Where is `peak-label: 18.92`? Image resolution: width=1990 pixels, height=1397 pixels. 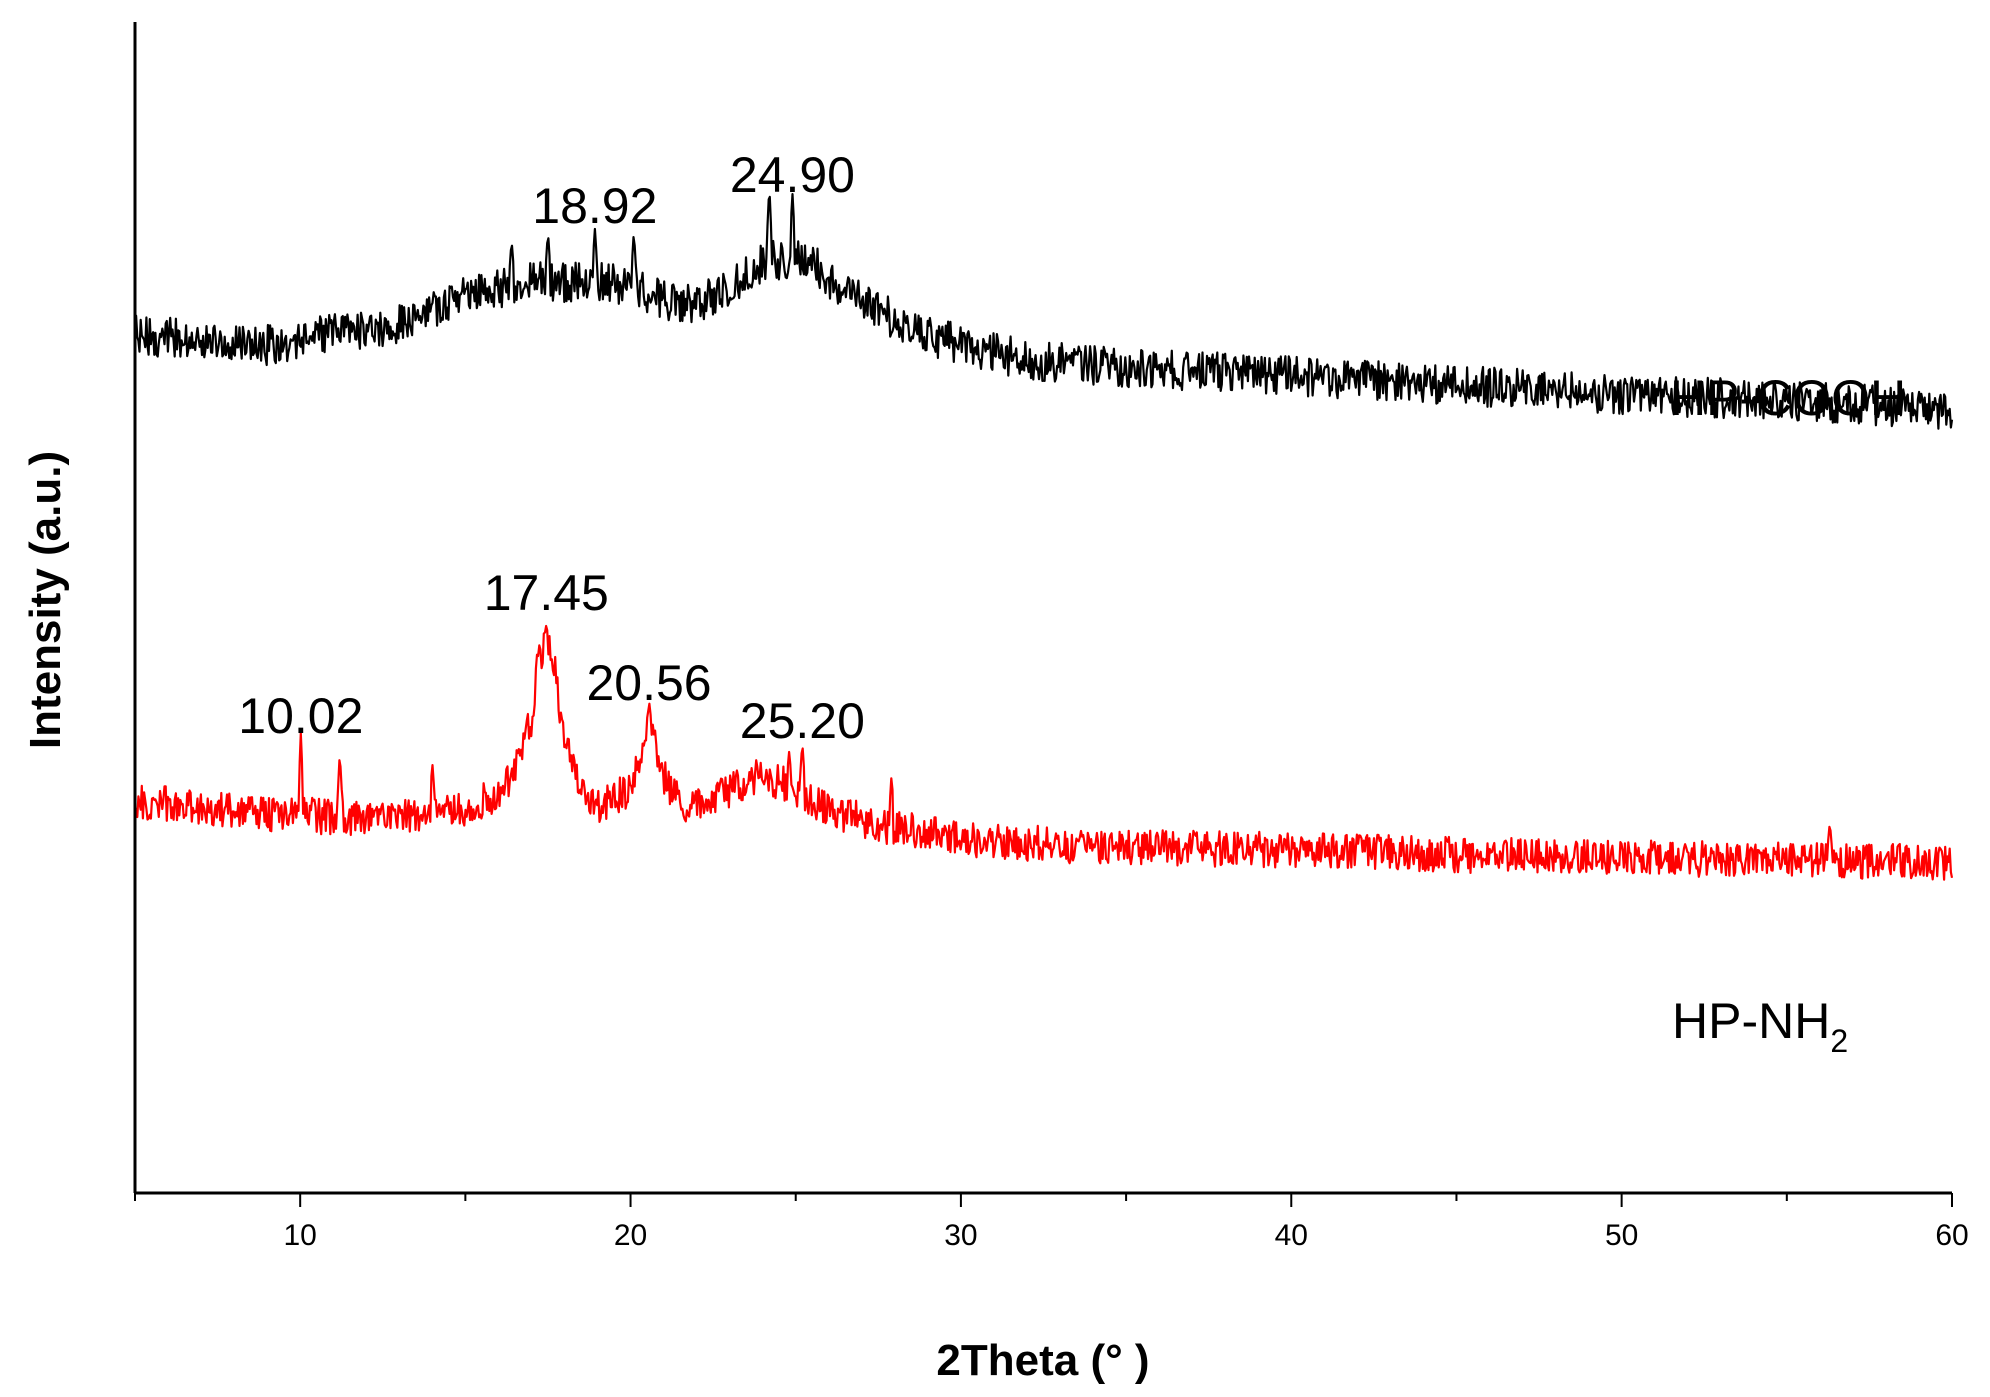 peak-label: 18.92 is located at coordinates (594, 206).